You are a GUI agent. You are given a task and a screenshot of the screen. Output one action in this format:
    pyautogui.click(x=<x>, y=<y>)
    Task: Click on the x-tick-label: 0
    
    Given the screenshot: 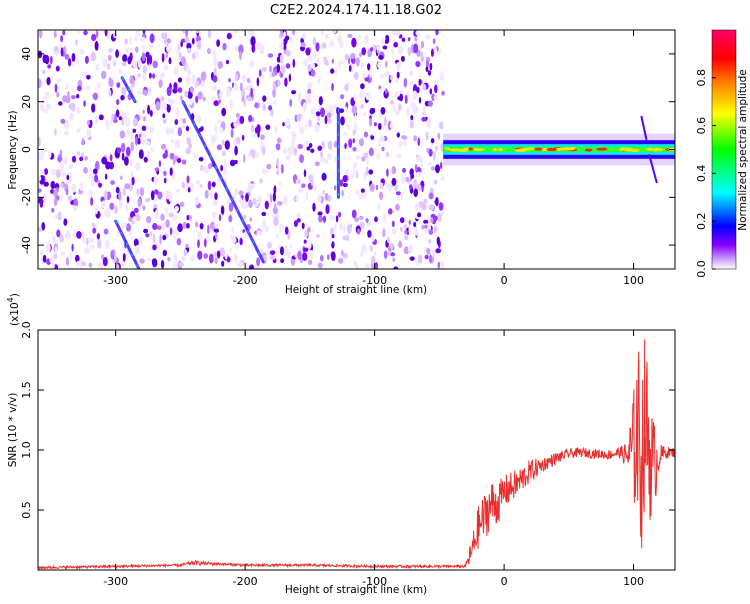 What is the action you would take?
    pyautogui.click(x=504, y=280)
    